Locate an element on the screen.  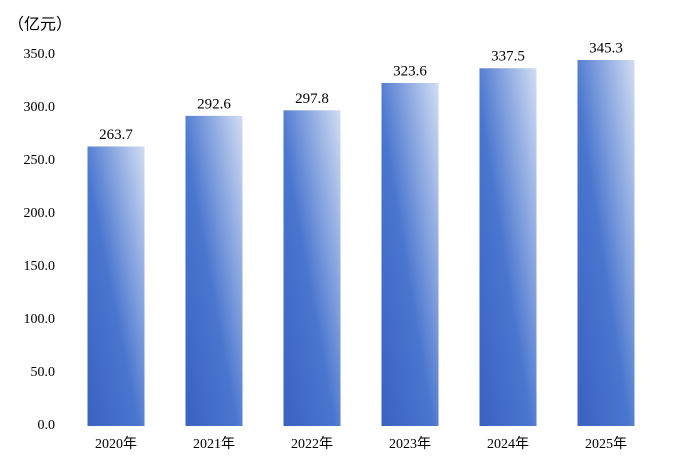
y-tick-label: 0.0 is located at coordinates (47, 425).